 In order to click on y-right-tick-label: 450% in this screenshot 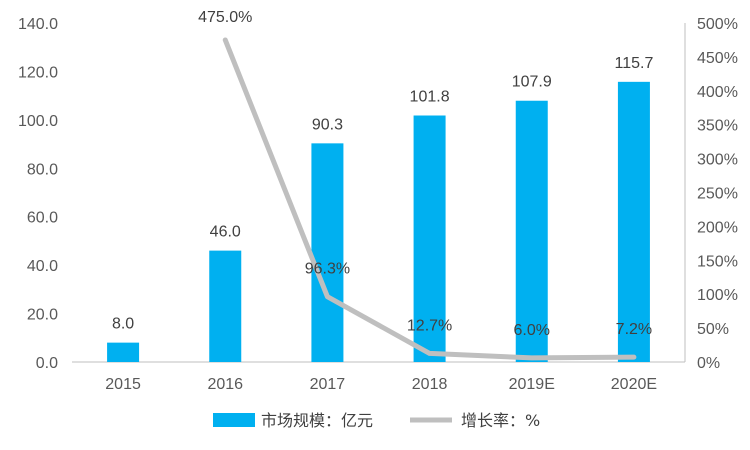, I will do `click(717, 58)`.